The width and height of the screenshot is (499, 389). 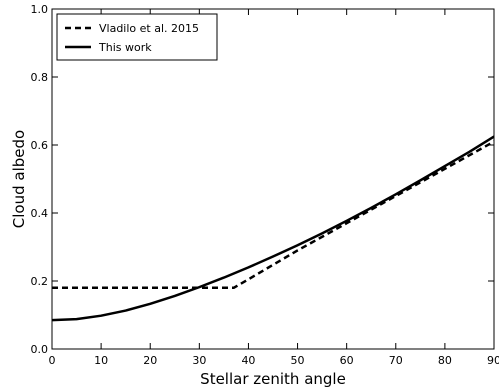 What do you see at coordinates (199, 360) in the screenshot?
I see `x-tick-label: 30` at bounding box center [199, 360].